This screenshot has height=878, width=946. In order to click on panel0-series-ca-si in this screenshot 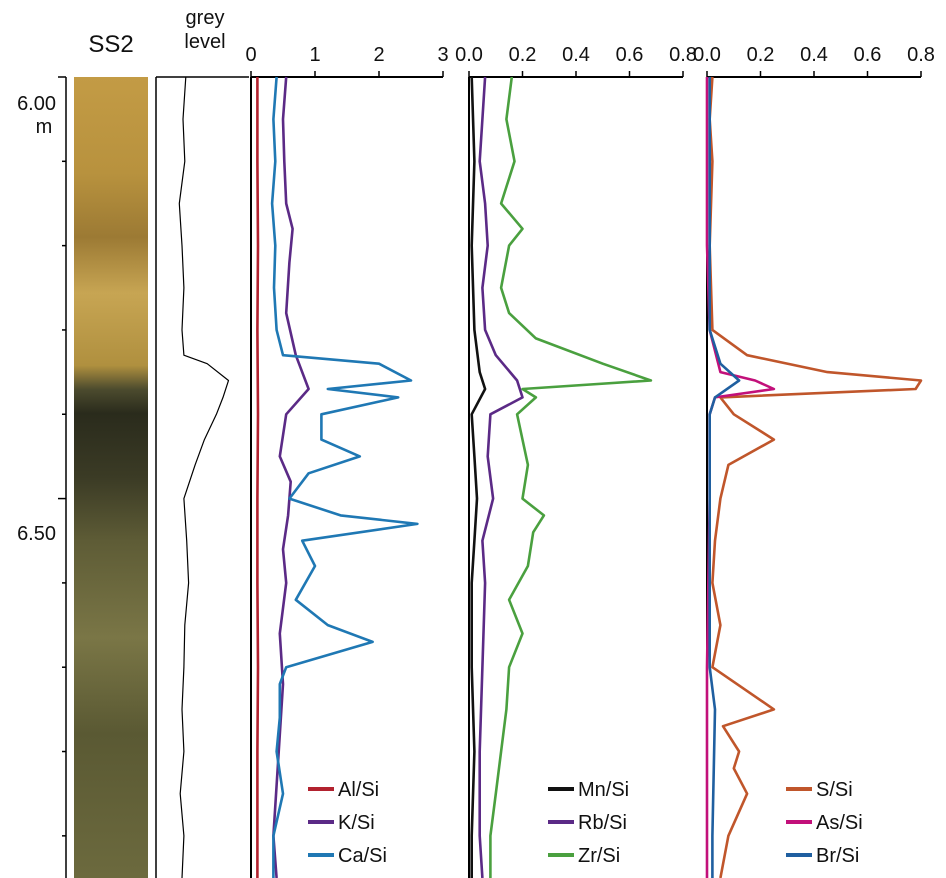, I will do `click(344, 477)`.